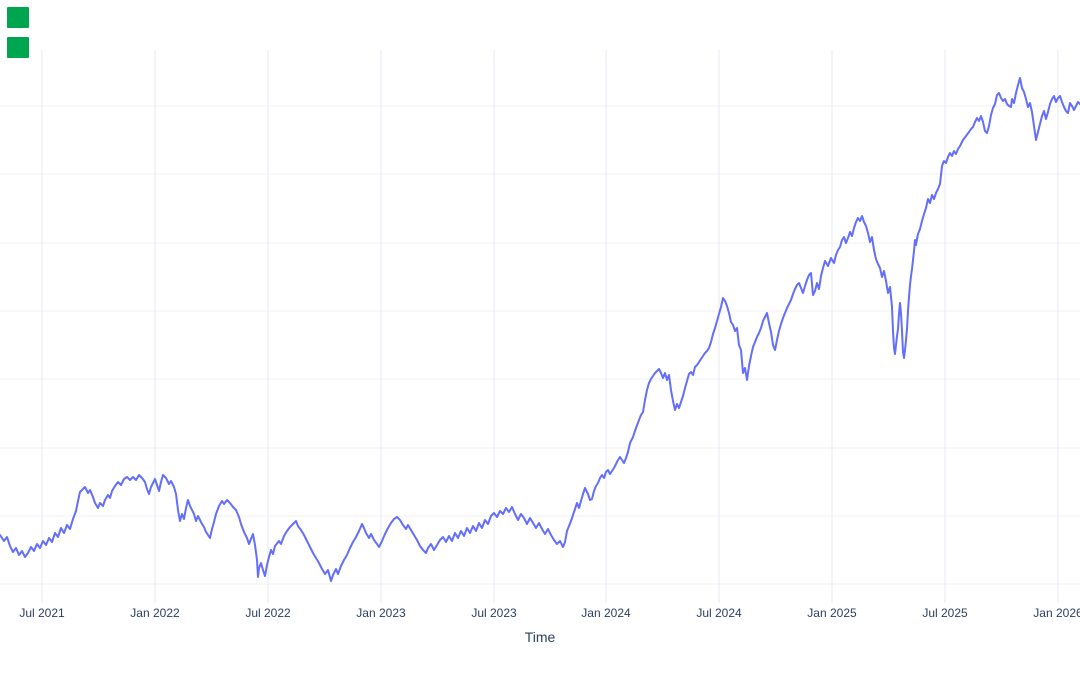  I want to click on x-tick-label: Jan 2025, so click(832, 613).